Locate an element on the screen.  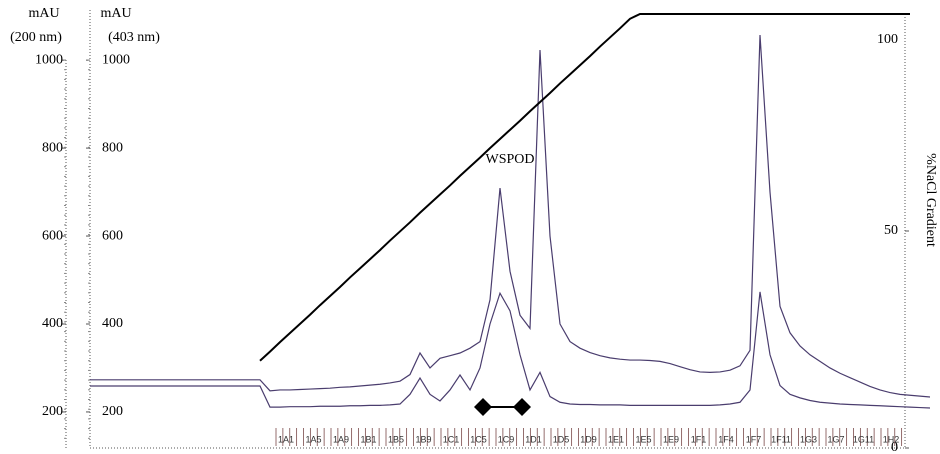
fraction-label frac: 1G3 is located at coordinates (808, 439).